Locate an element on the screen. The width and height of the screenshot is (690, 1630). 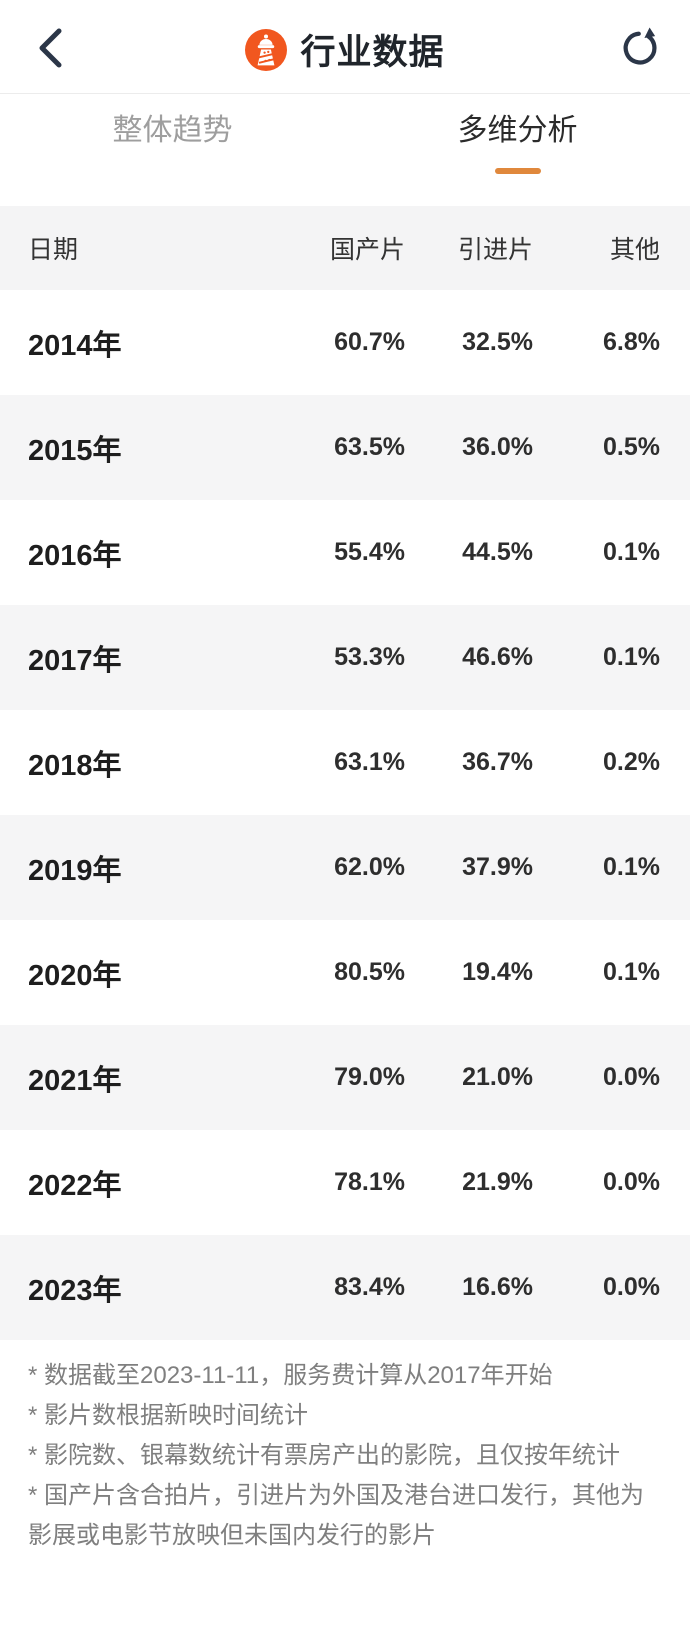
footnote: * 数据截至2023-11-11，服务费计算从2017年开始 is located at coordinates (290, 1375).